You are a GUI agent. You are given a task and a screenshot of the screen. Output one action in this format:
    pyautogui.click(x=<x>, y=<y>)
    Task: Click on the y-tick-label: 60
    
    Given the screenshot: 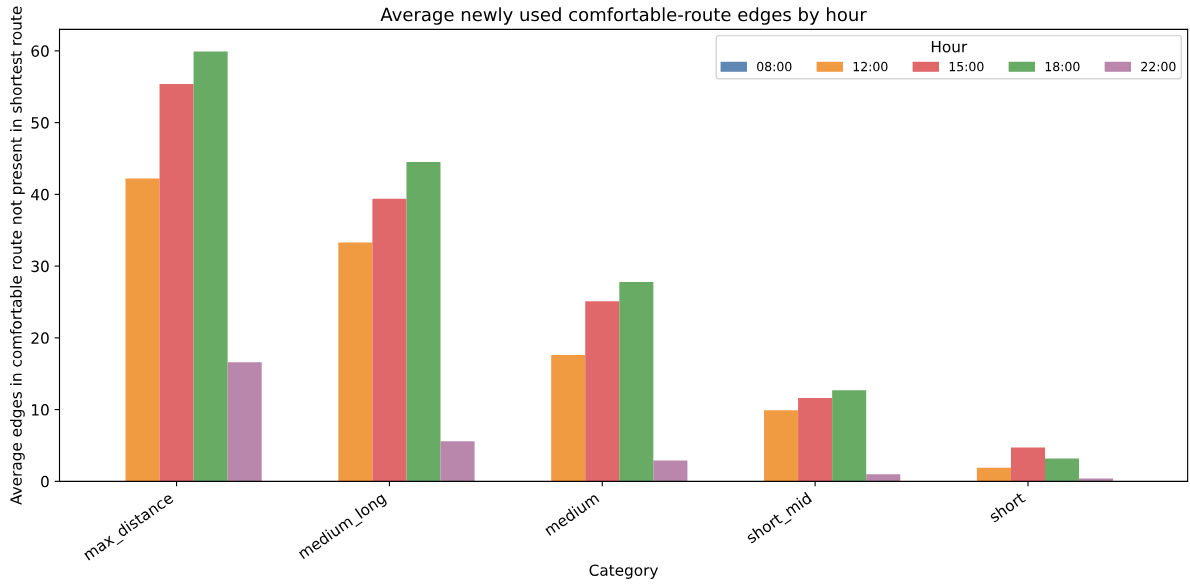 What is the action you would take?
    pyautogui.click(x=40, y=51)
    